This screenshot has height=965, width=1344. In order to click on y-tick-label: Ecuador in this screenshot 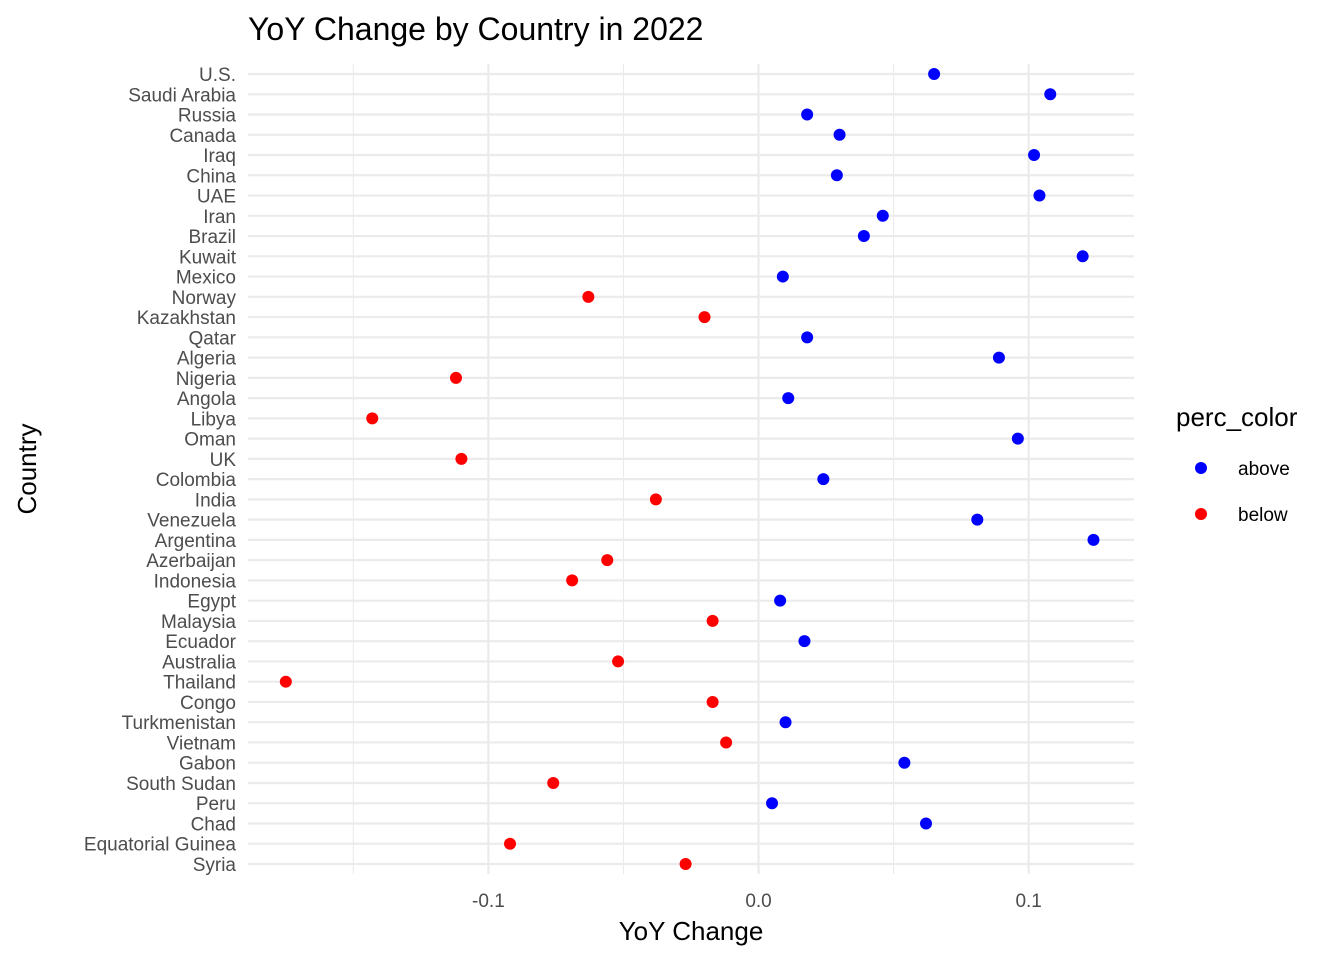, I will do `click(200, 642)`.